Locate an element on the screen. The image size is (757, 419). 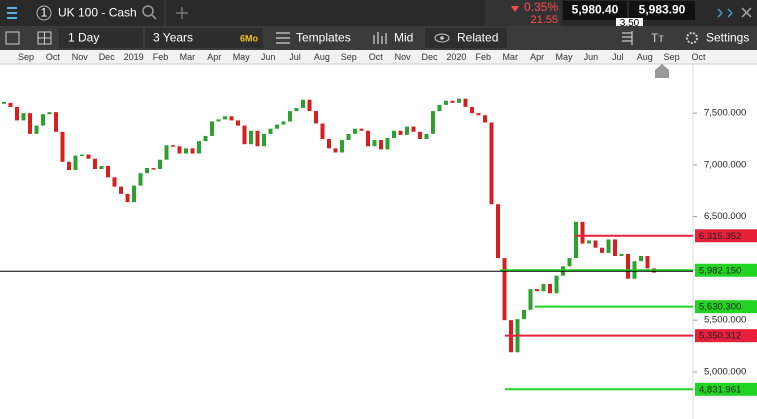
price-type-icon is located at coordinates (380, 38).